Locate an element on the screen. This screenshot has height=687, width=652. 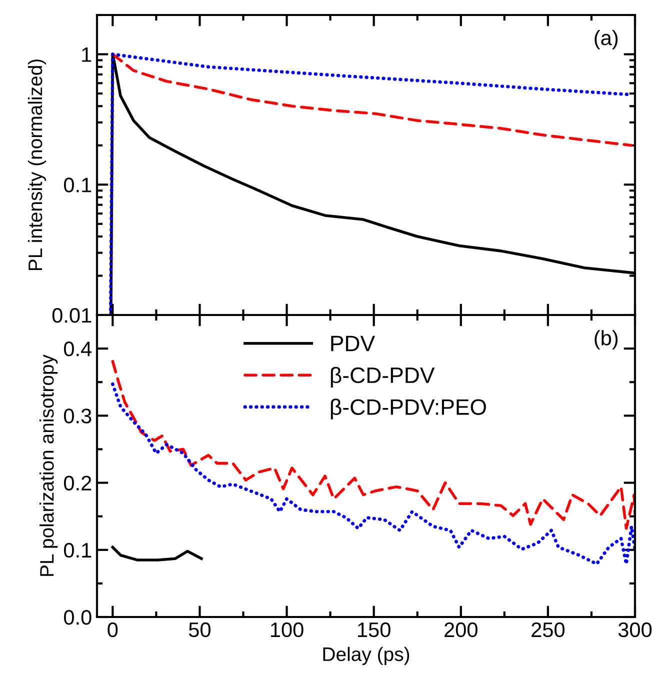
annotation: (a) is located at coordinates (606, 40).